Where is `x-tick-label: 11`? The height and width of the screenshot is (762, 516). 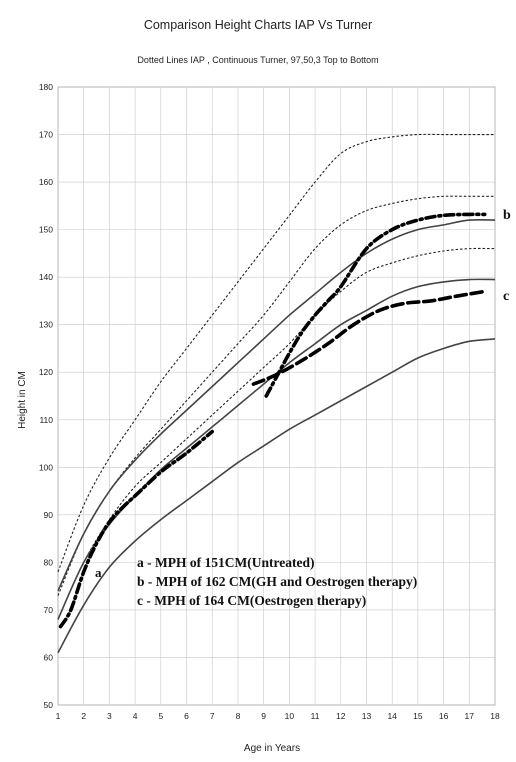 x-tick-label: 11 is located at coordinates (315, 716).